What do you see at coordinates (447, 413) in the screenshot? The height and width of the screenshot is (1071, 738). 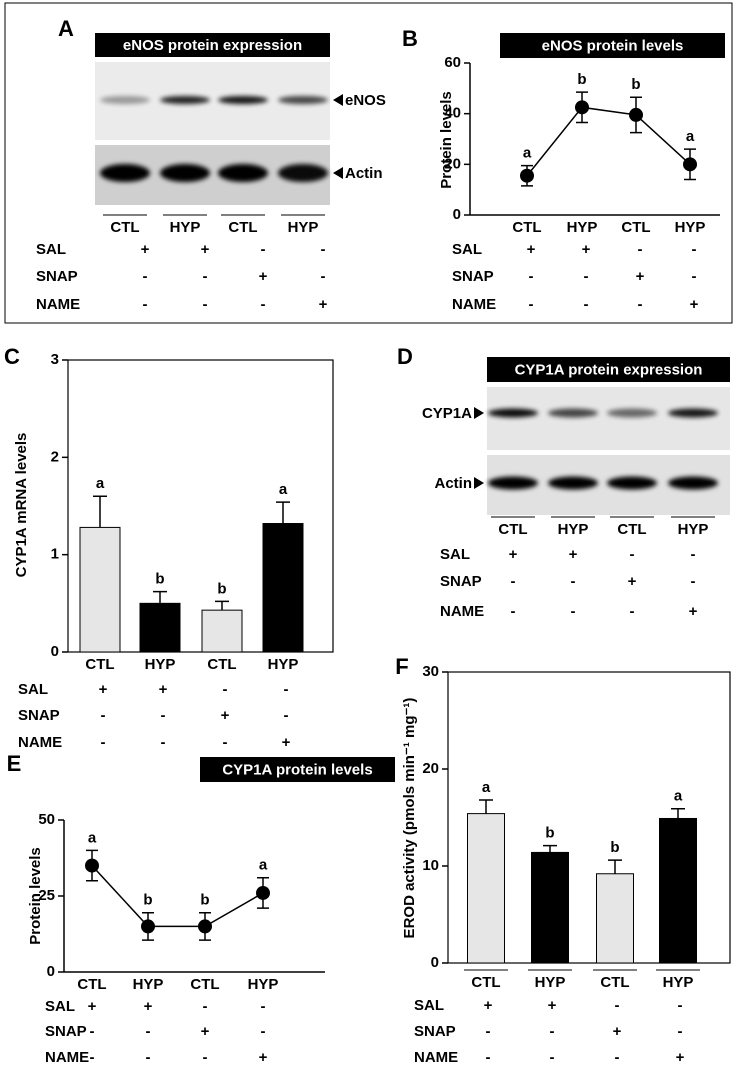 I see `band-label: CYP1A` at bounding box center [447, 413].